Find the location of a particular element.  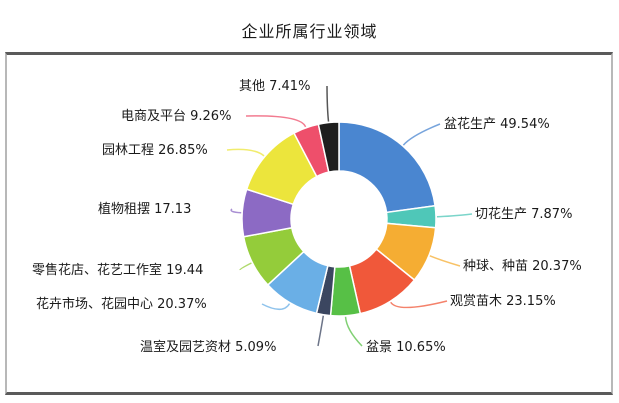

label-bulbs-seedlings: 种球、种苗 20.37% is located at coordinates (522, 266).